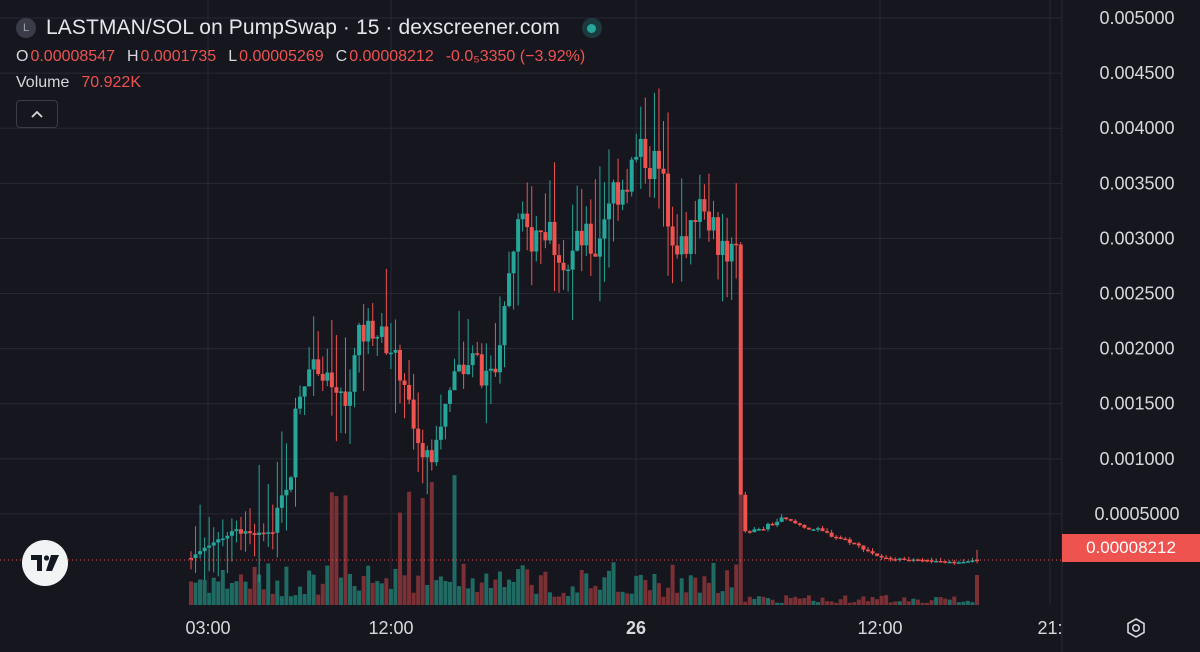 Image resolution: width=1200 pixels, height=652 pixels. Describe the element at coordinates (1136, 459) in the screenshot. I see `y-tick-label: 0.001000` at that location.